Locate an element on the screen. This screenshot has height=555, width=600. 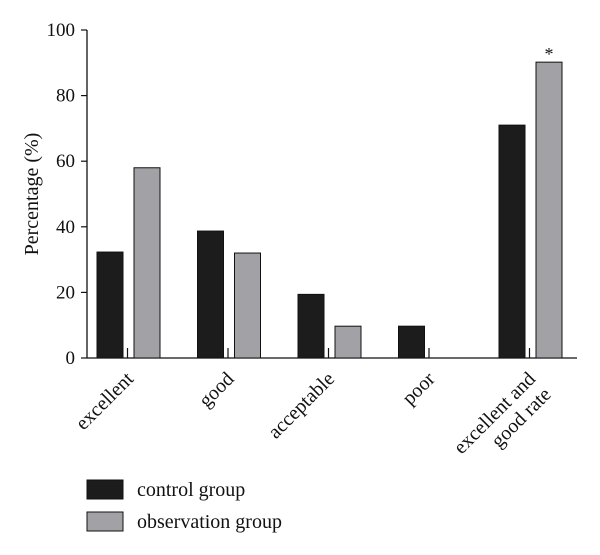
y-tick-label: 0 is located at coordinates (71, 358).